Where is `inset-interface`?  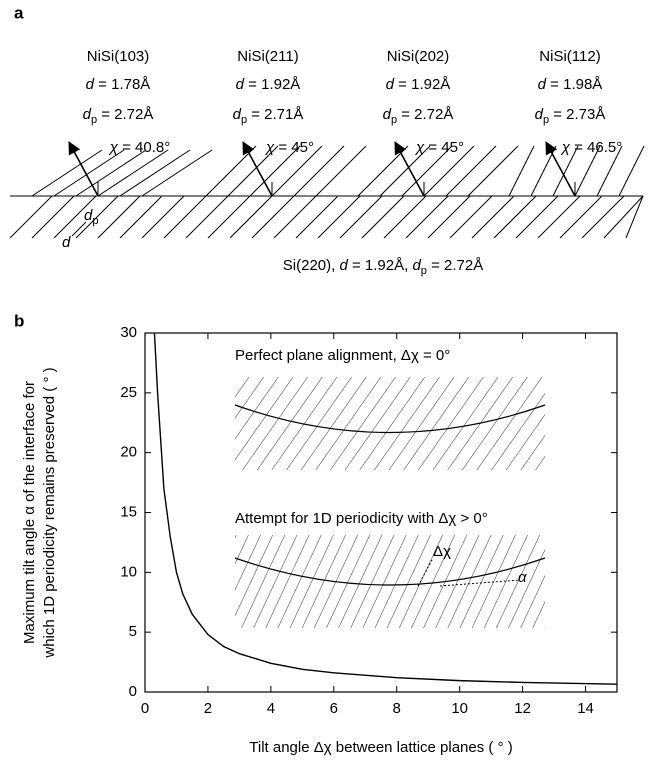 inset-interface is located at coordinates (390, 571).